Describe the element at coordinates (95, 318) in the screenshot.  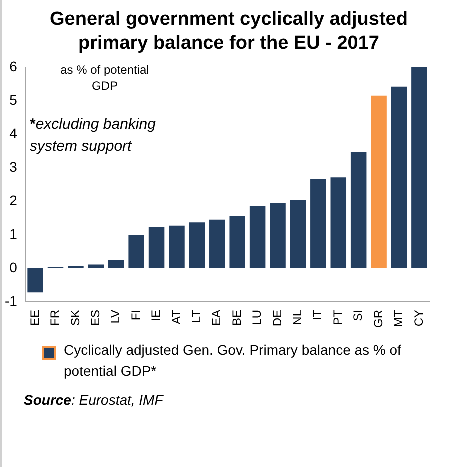
I see `x-tick-label: ES` at that location.